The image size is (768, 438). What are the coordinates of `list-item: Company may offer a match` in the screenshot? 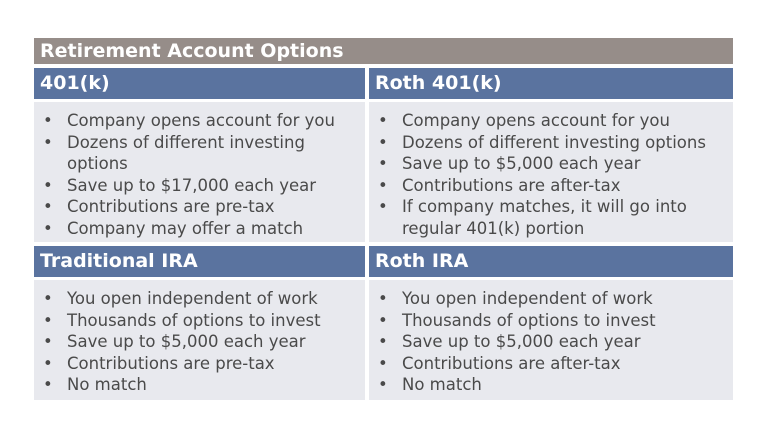 It's located at (199, 229).